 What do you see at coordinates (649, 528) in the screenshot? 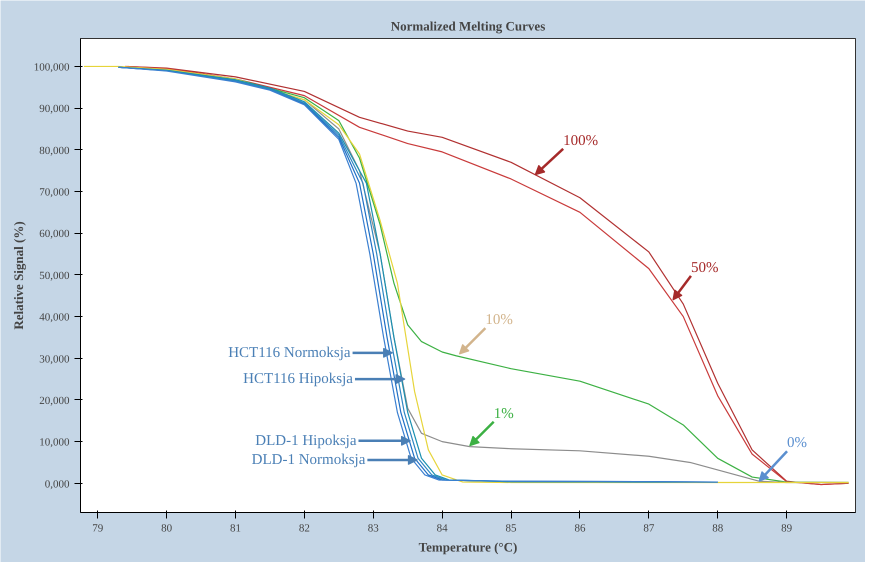
I see `x-tick-label: 87` at bounding box center [649, 528].